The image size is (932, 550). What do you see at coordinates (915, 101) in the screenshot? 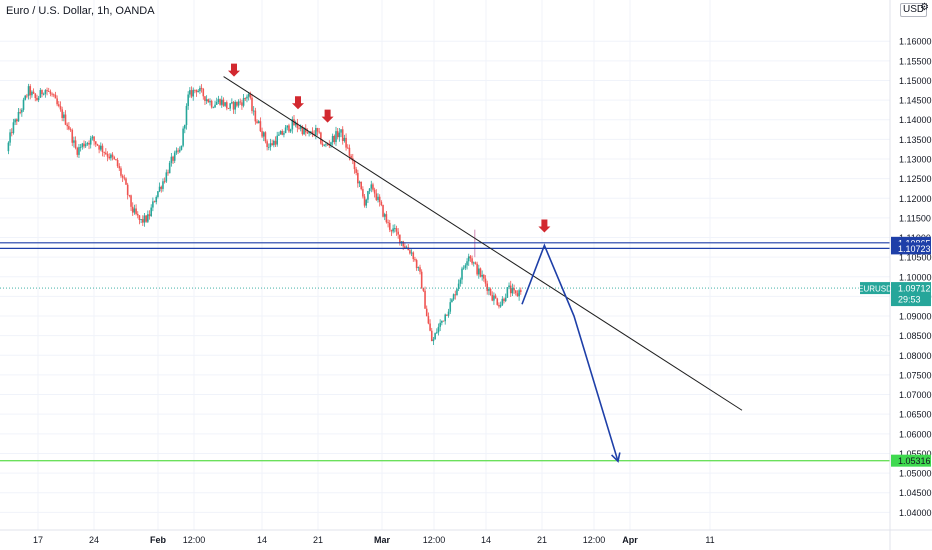
I see `price-tick-label: 1.14500` at bounding box center [915, 101].